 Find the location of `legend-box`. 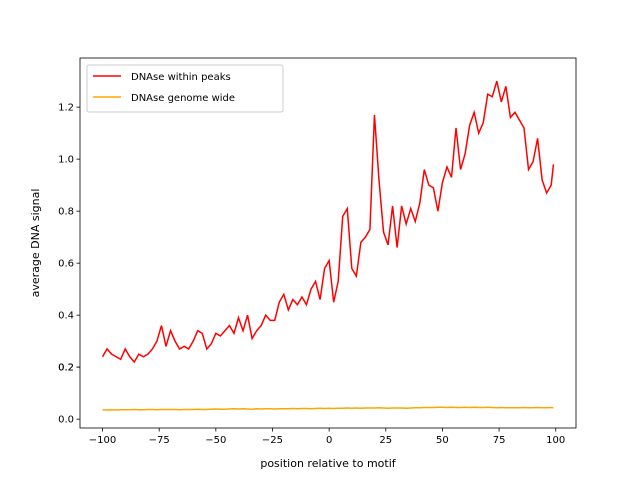

legend-box is located at coordinates (185, 88).